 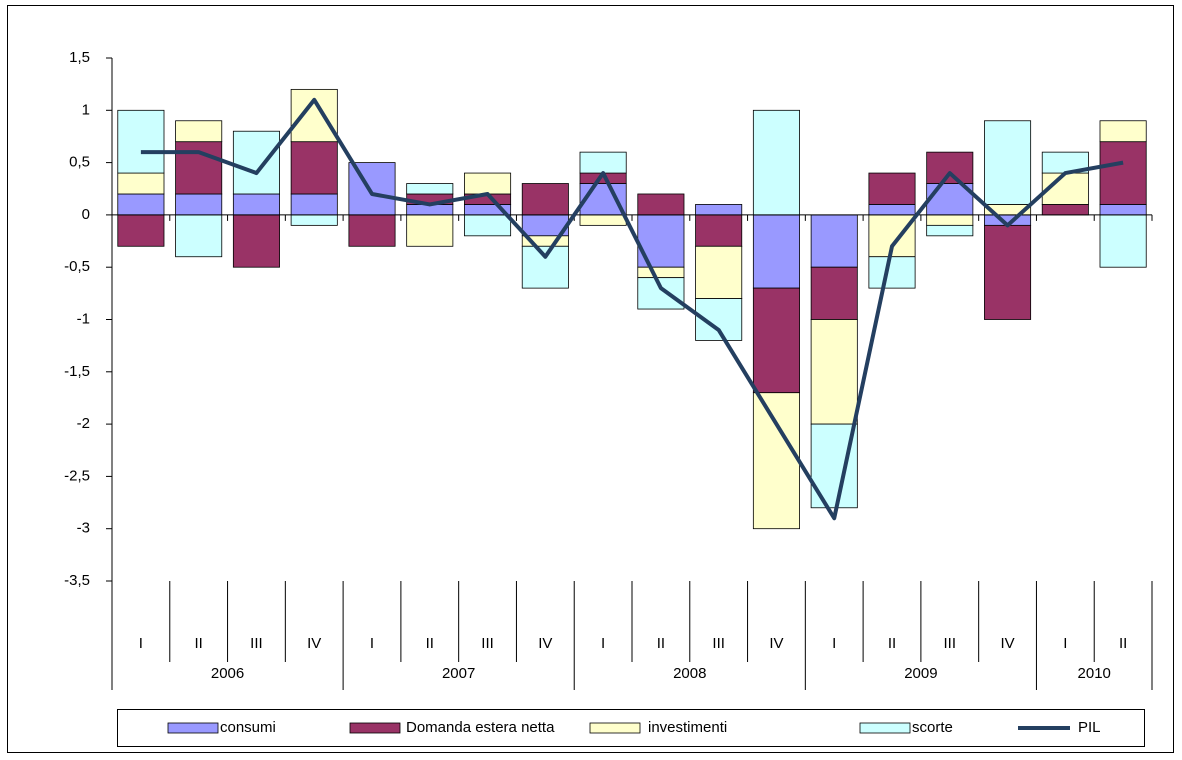 What do you see at coordinates (1094, 673) in the screenshot?
I see `group-label: 2010` at bounding box center [1094, 673].